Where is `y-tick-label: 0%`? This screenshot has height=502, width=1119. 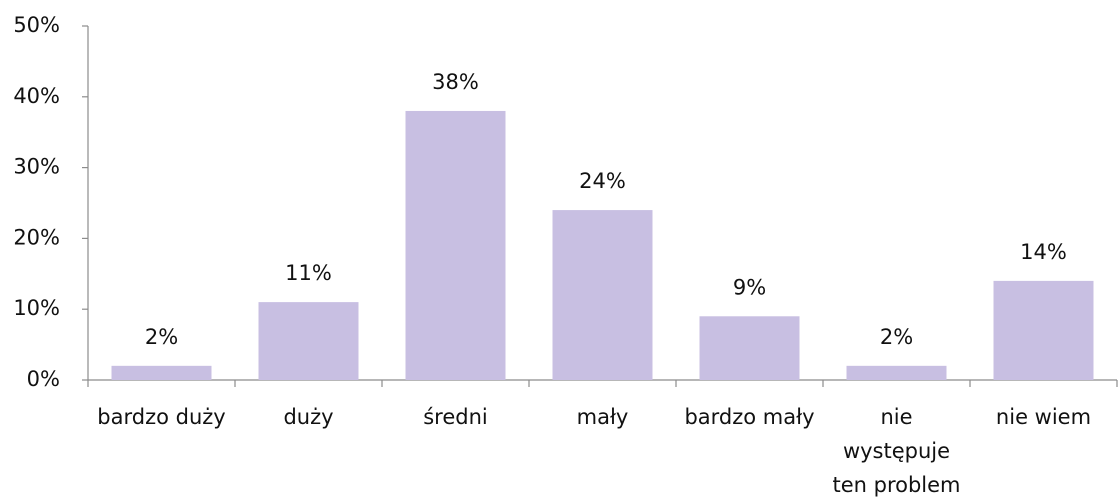
y-tick-label: 0% is located at coordinates (43, 379).